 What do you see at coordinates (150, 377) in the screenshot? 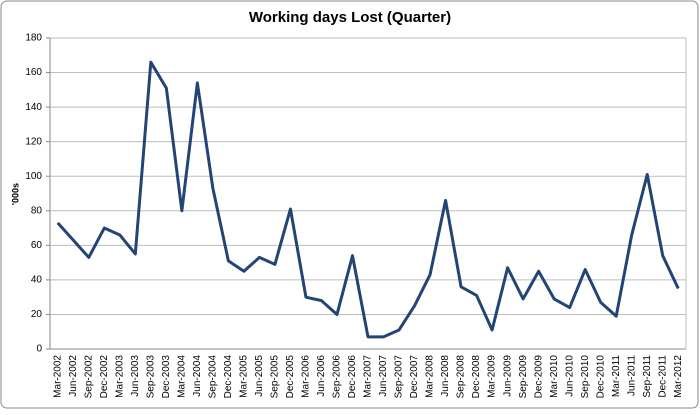
I see `x-tick-label: Sep-2003` at bounding box center [150, 377].